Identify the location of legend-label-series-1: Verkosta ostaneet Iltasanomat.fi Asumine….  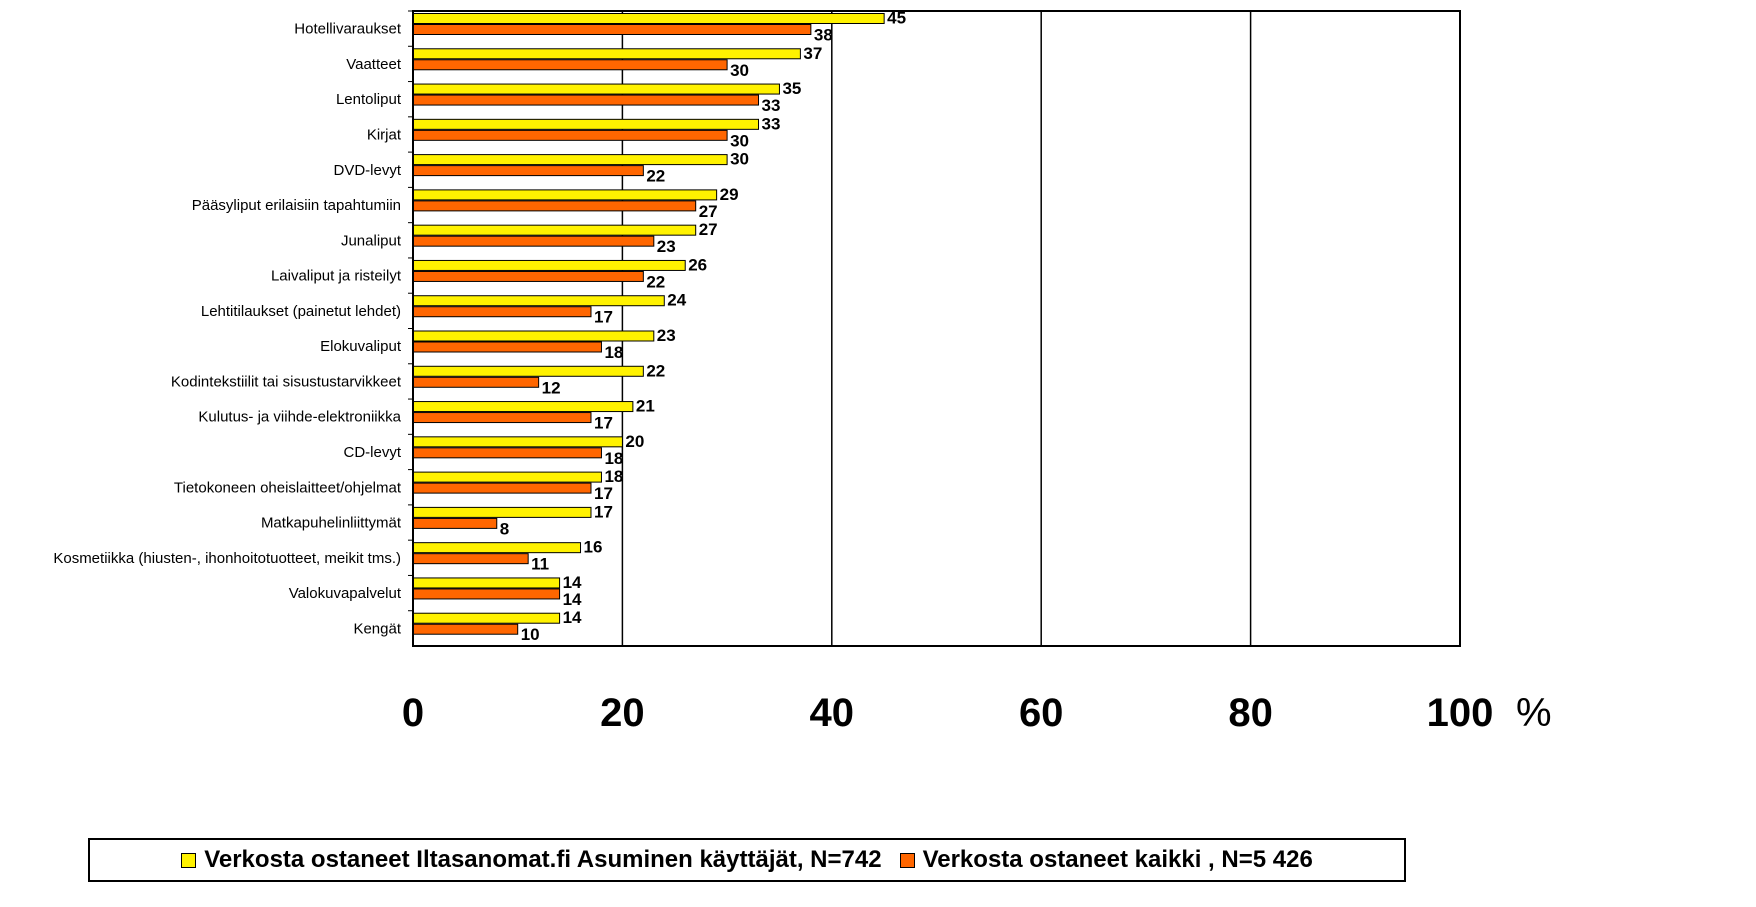
(543, 859).